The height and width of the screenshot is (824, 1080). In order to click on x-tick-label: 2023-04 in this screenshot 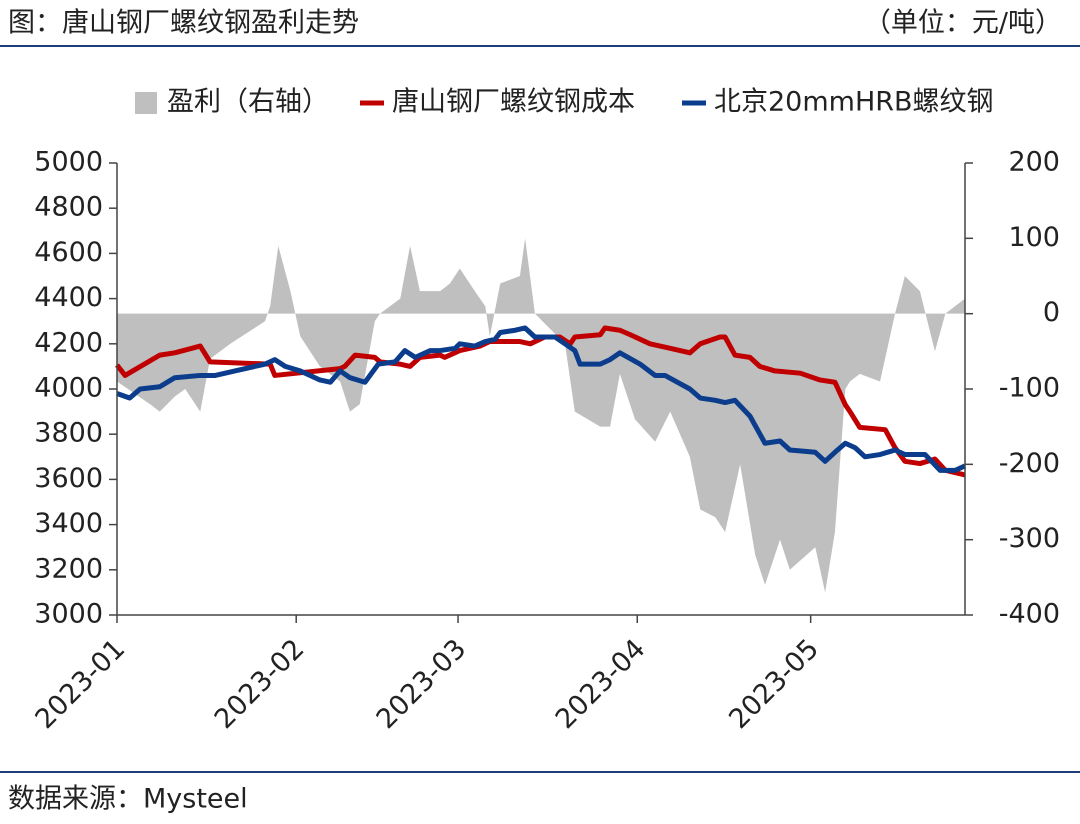, I will do `click(601, 684)`.